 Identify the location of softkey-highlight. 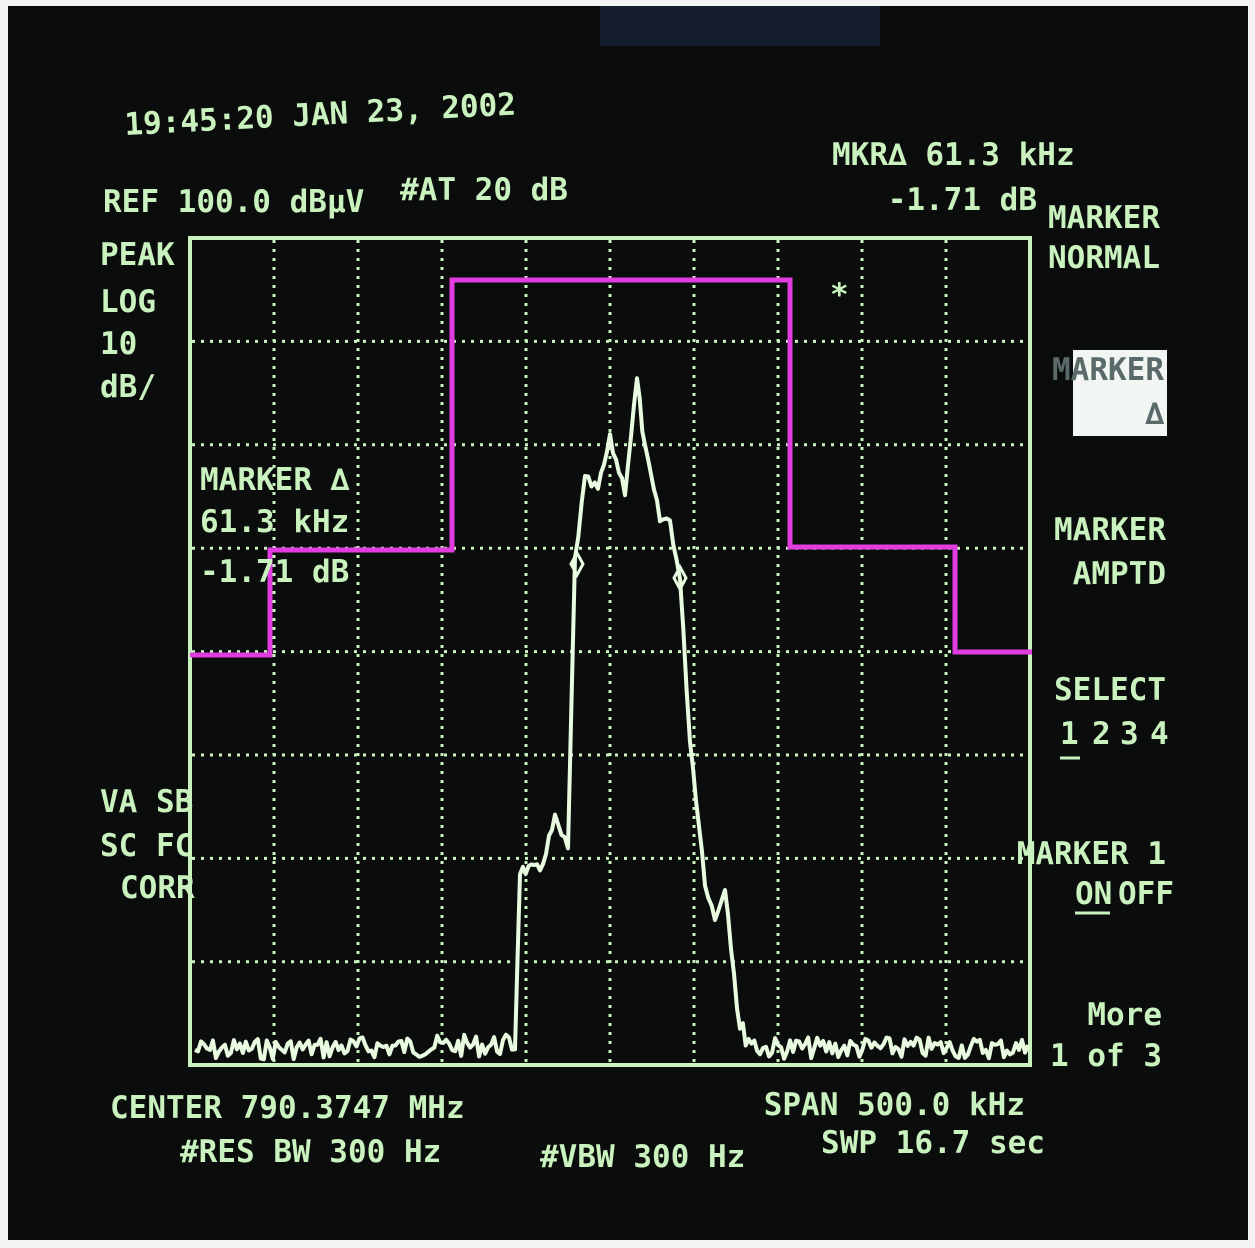
(1120, 393).